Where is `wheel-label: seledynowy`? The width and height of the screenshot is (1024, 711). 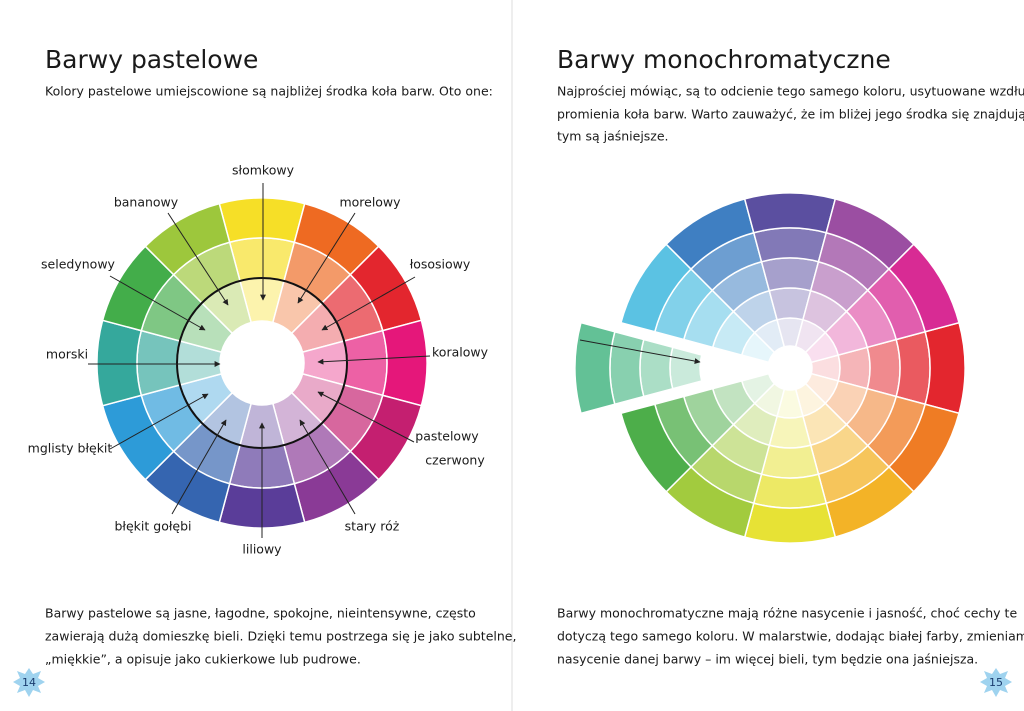
wheel-label: seledynowy is located at coordinates (78, 264).